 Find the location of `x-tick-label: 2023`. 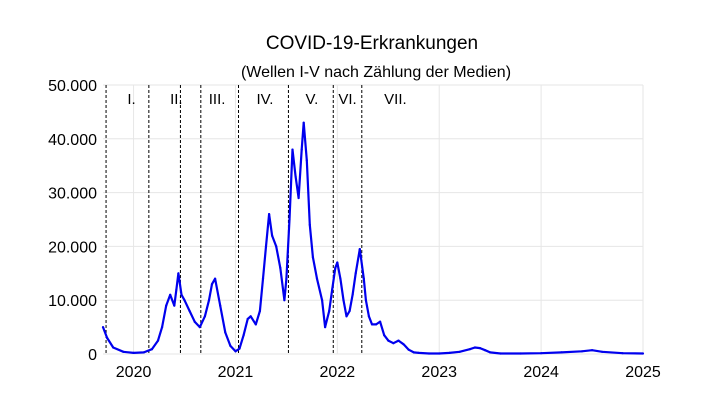

x-tick-label: 2023 is located at coordinates (439, 372).